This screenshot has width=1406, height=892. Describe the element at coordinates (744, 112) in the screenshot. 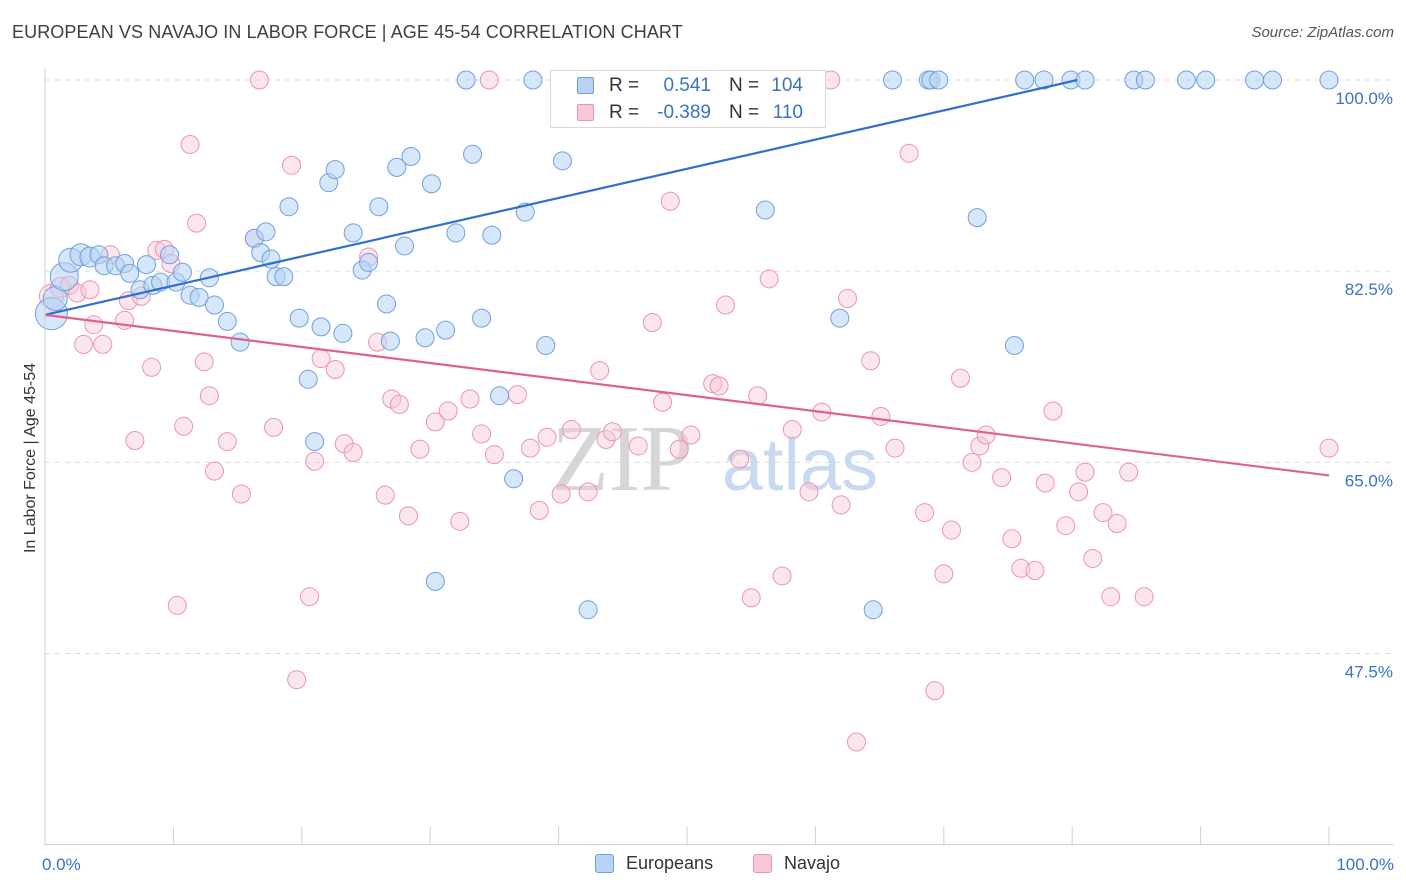

I see `navajo-n-label: N =` at that location.